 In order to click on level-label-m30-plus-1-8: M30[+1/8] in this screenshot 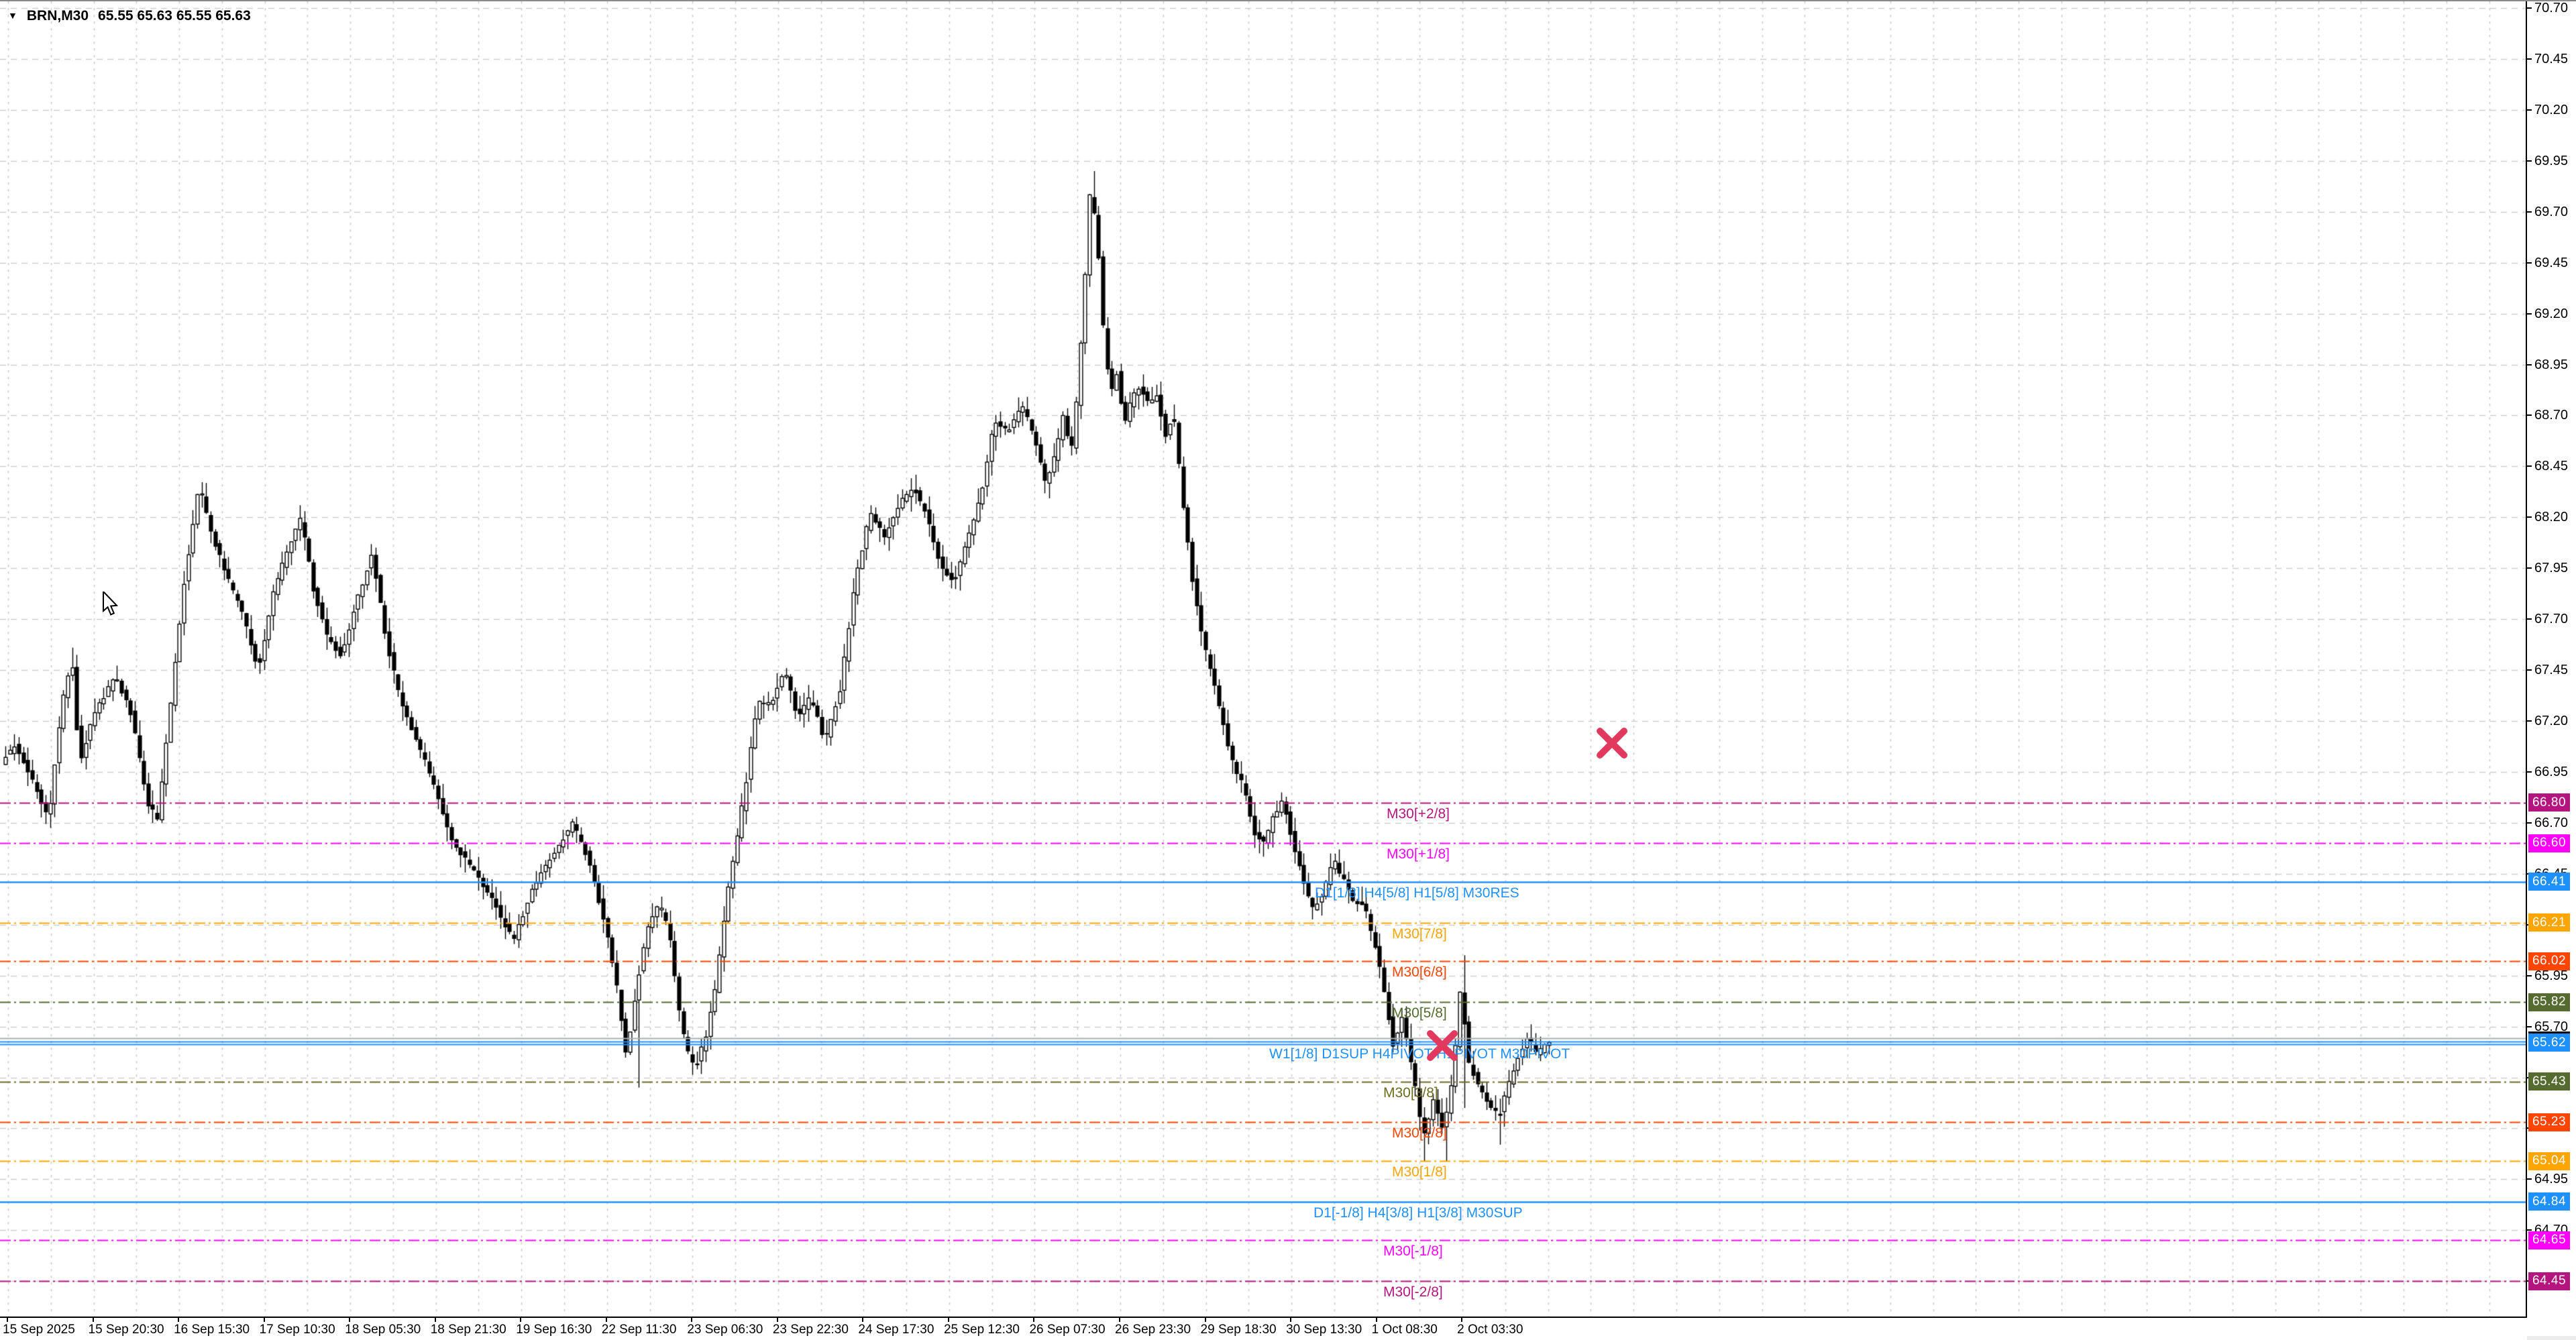, I will do `click(1418, 854)`.